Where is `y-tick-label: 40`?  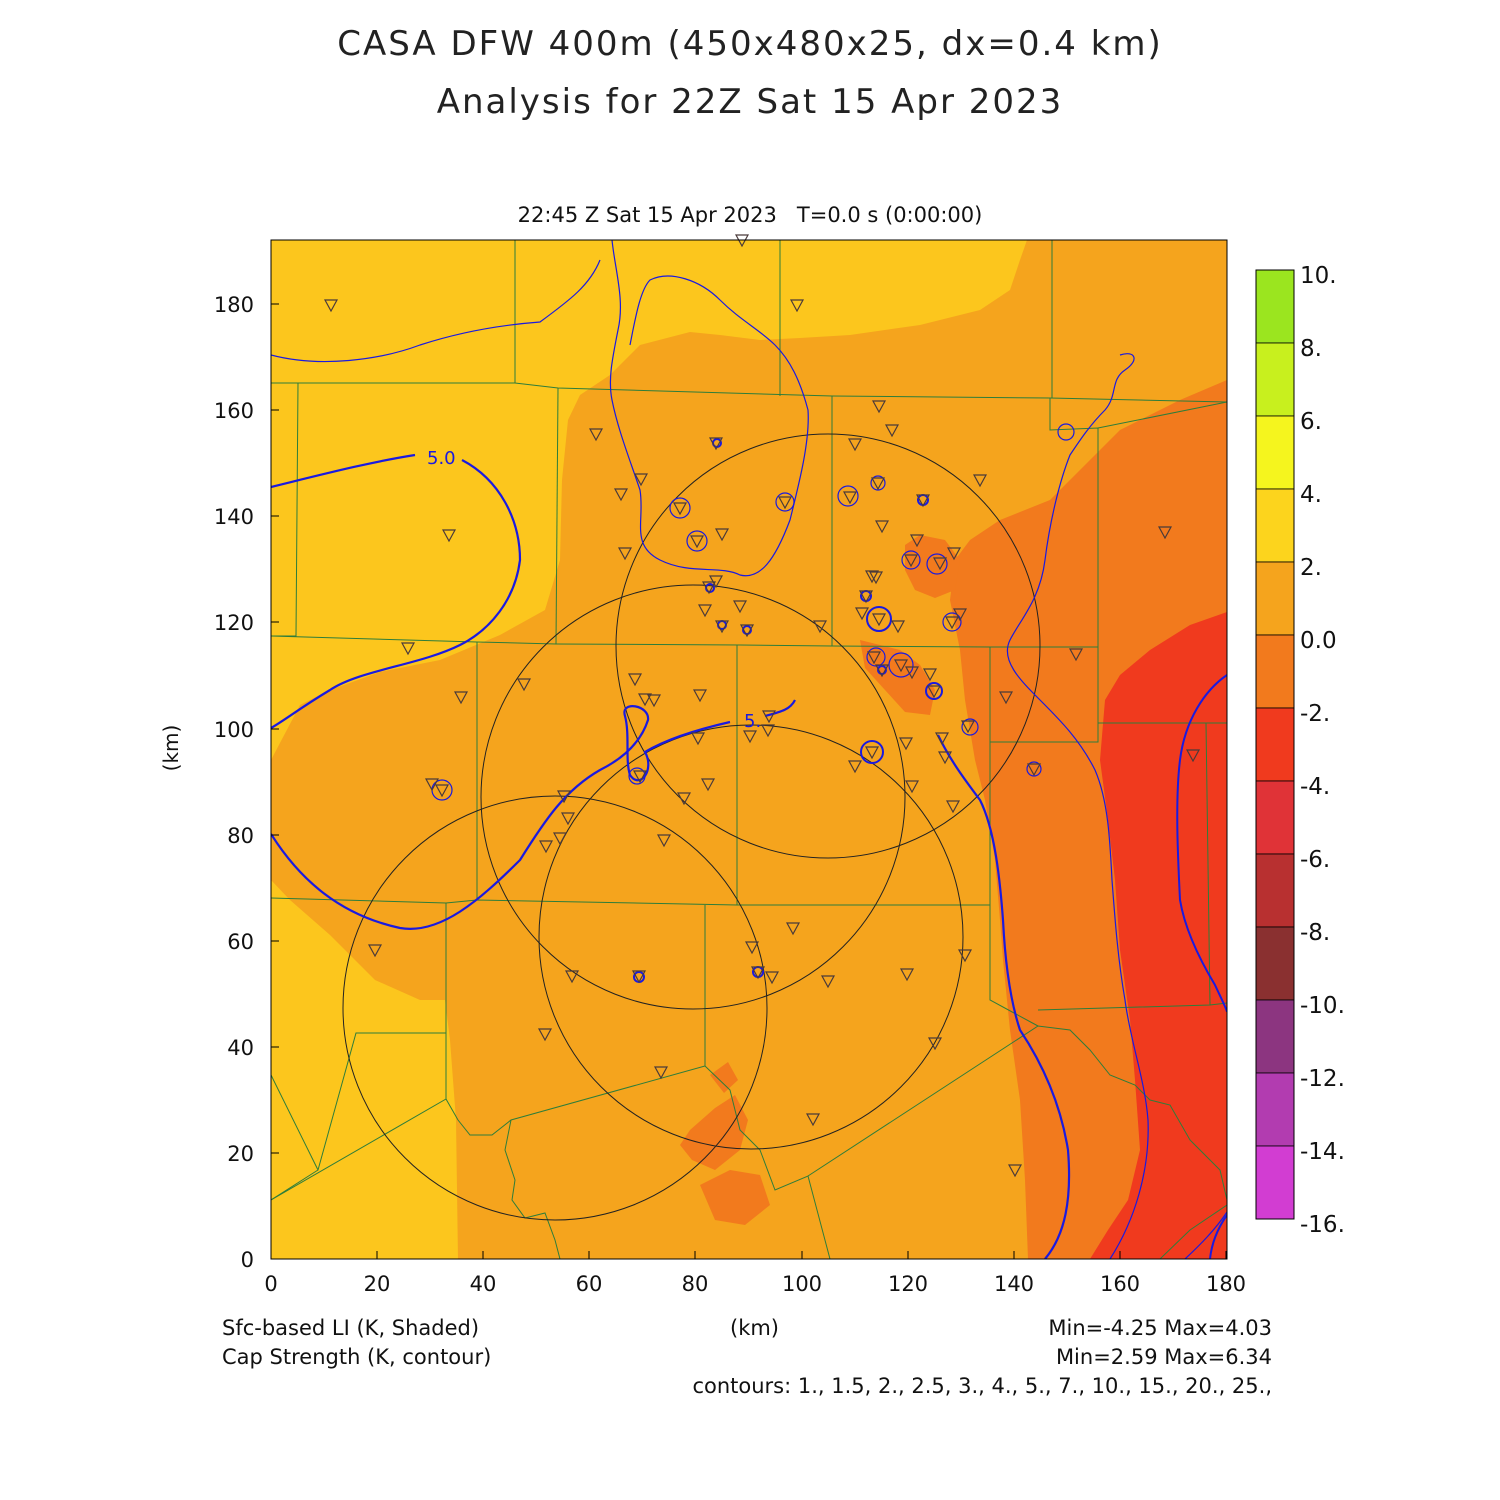
y-tick-label: 40 is located at coordinates (240, 1048).